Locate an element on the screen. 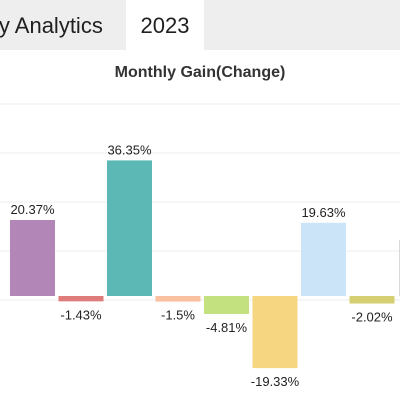  bar-value-label-1: -1.43% is located at coordinates (81, 314).